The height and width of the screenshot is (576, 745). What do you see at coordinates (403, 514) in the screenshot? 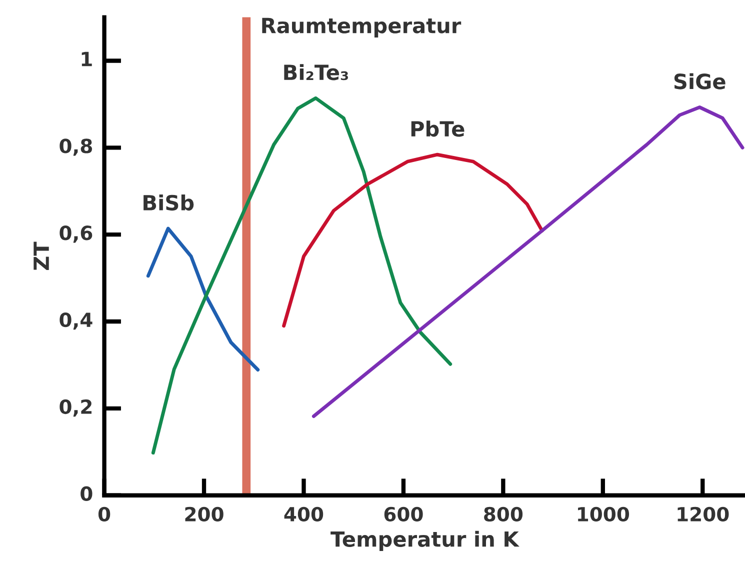
I see `x-tick-label: 600` at bounding box center [403, 514].